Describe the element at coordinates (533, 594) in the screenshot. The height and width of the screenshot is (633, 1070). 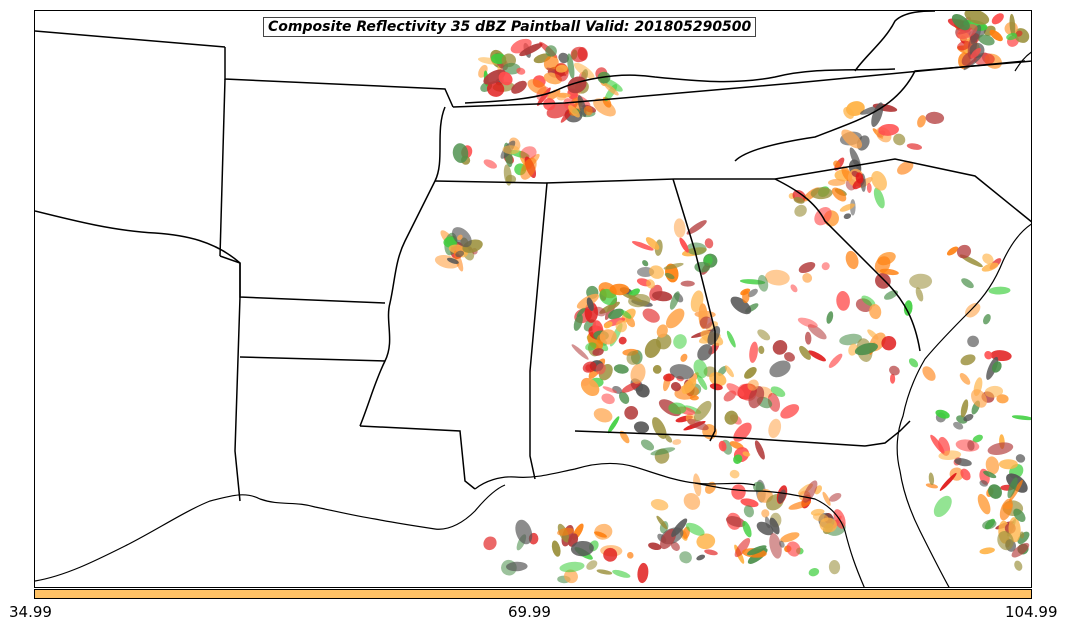
I see `colorbar` at that location.